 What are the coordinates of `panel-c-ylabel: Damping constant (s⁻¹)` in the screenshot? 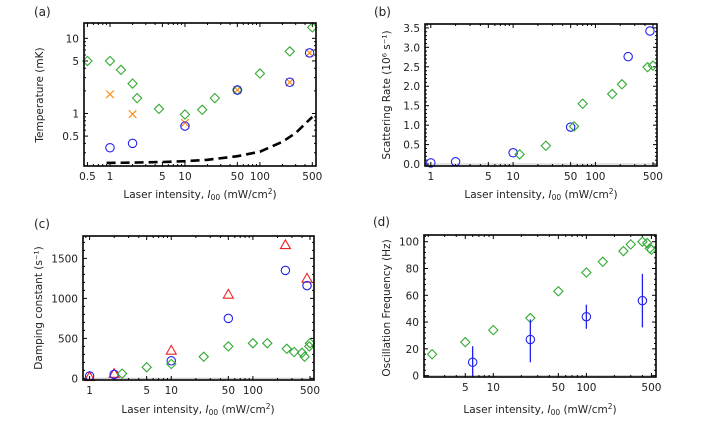 It's located at (39, 307).